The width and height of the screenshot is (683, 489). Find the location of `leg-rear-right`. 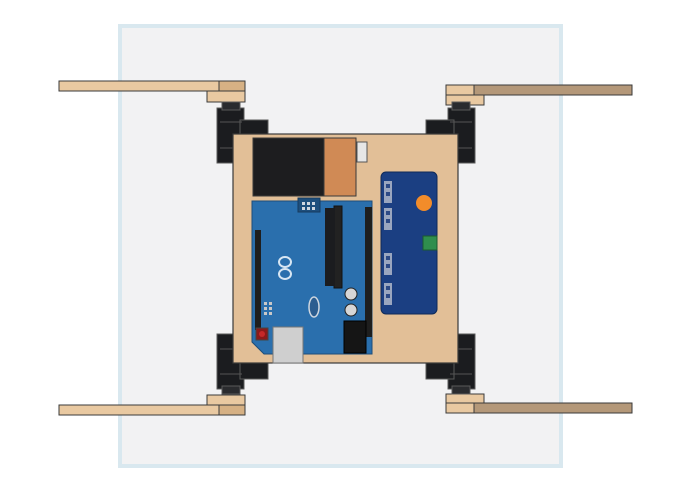

leg-rear-right is located at coordinates (539, 403).